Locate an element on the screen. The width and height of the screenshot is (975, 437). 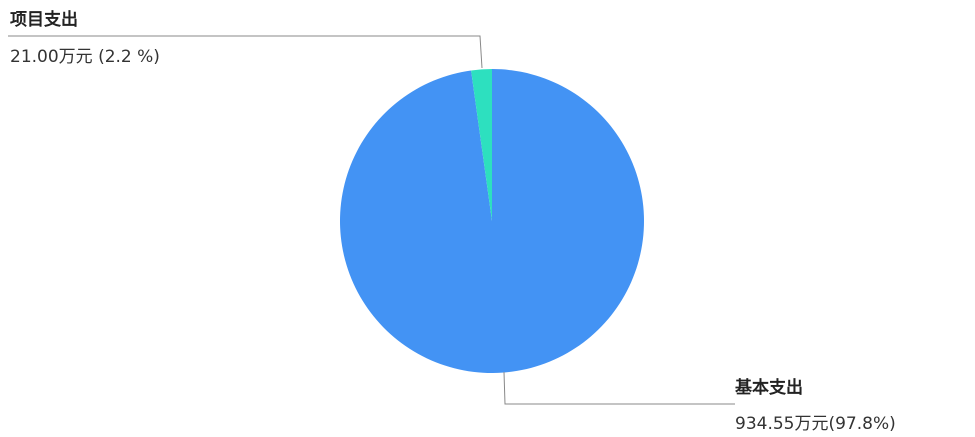
pie-slice-项目支出 is located at coordinates (481, 145).